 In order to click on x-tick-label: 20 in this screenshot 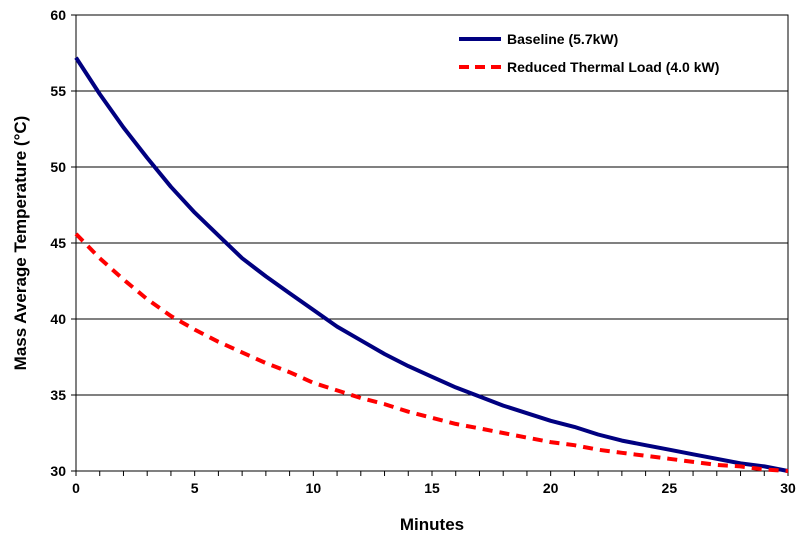, I will do `click(551, 488)`.